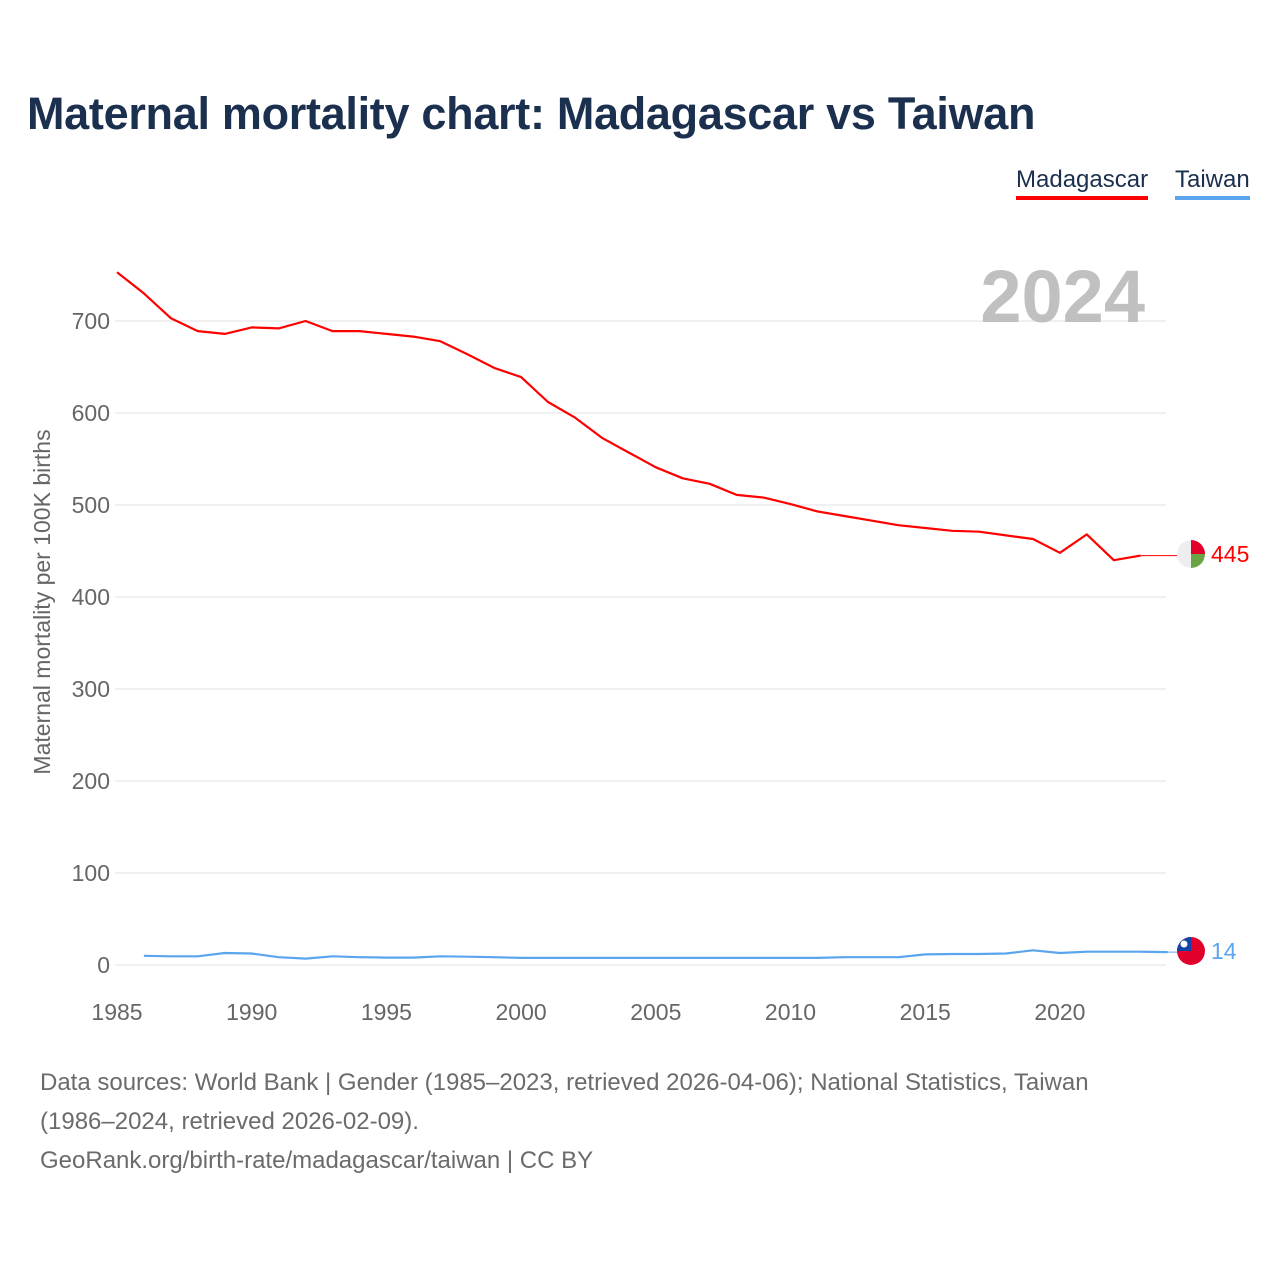 This screenshot has width=1280, height=1280. Describe the element at coordinates (42, 601) in the screenshot. I see `y-axis-label: Maternal mortality per 100K births` at that location.